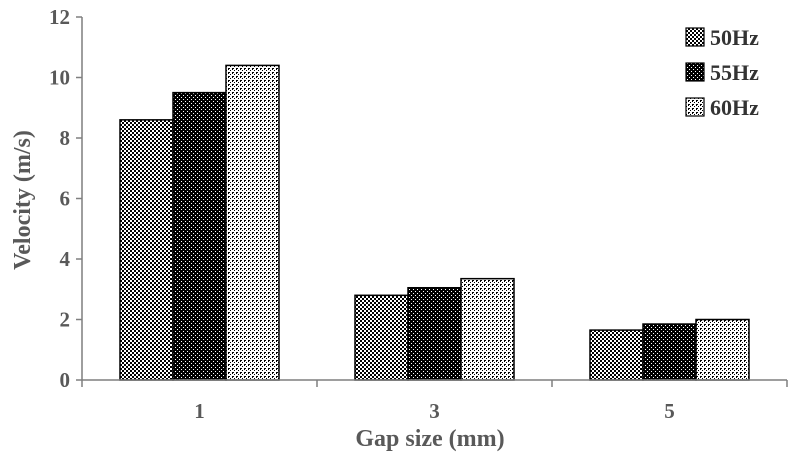 This screenshot has height=460, width=800. What do you see at coordinates (695, 37) in the screenshot?
I see `legend-swatch-50Hz` at bounding box center [695, 37].